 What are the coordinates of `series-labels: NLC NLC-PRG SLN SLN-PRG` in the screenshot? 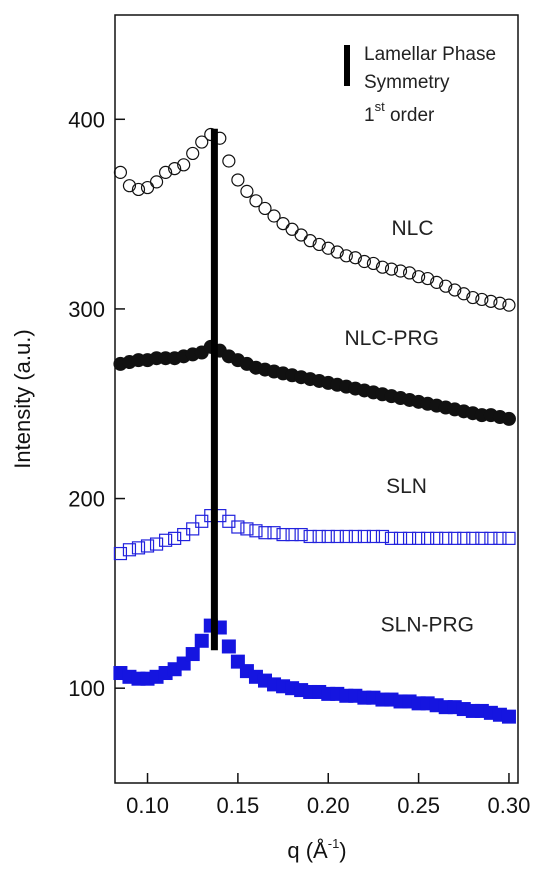 It's located at (410, 426).